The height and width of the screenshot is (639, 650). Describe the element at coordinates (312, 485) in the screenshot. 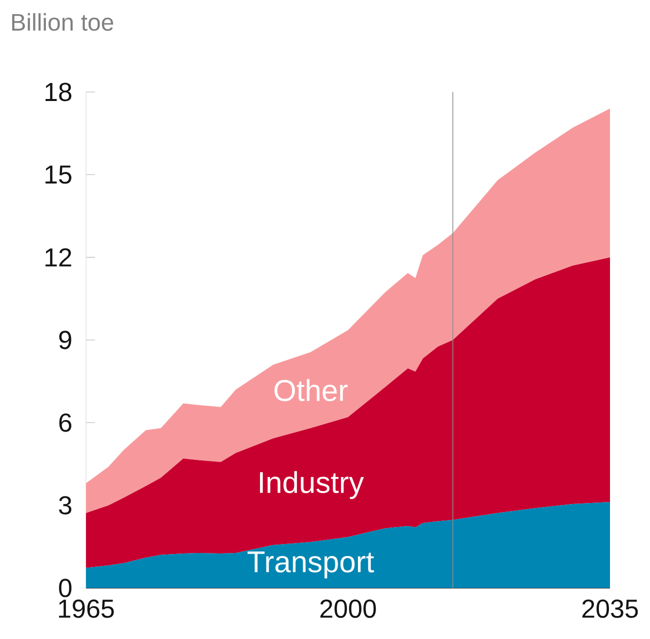

I see `series-label: Industry` at that location.